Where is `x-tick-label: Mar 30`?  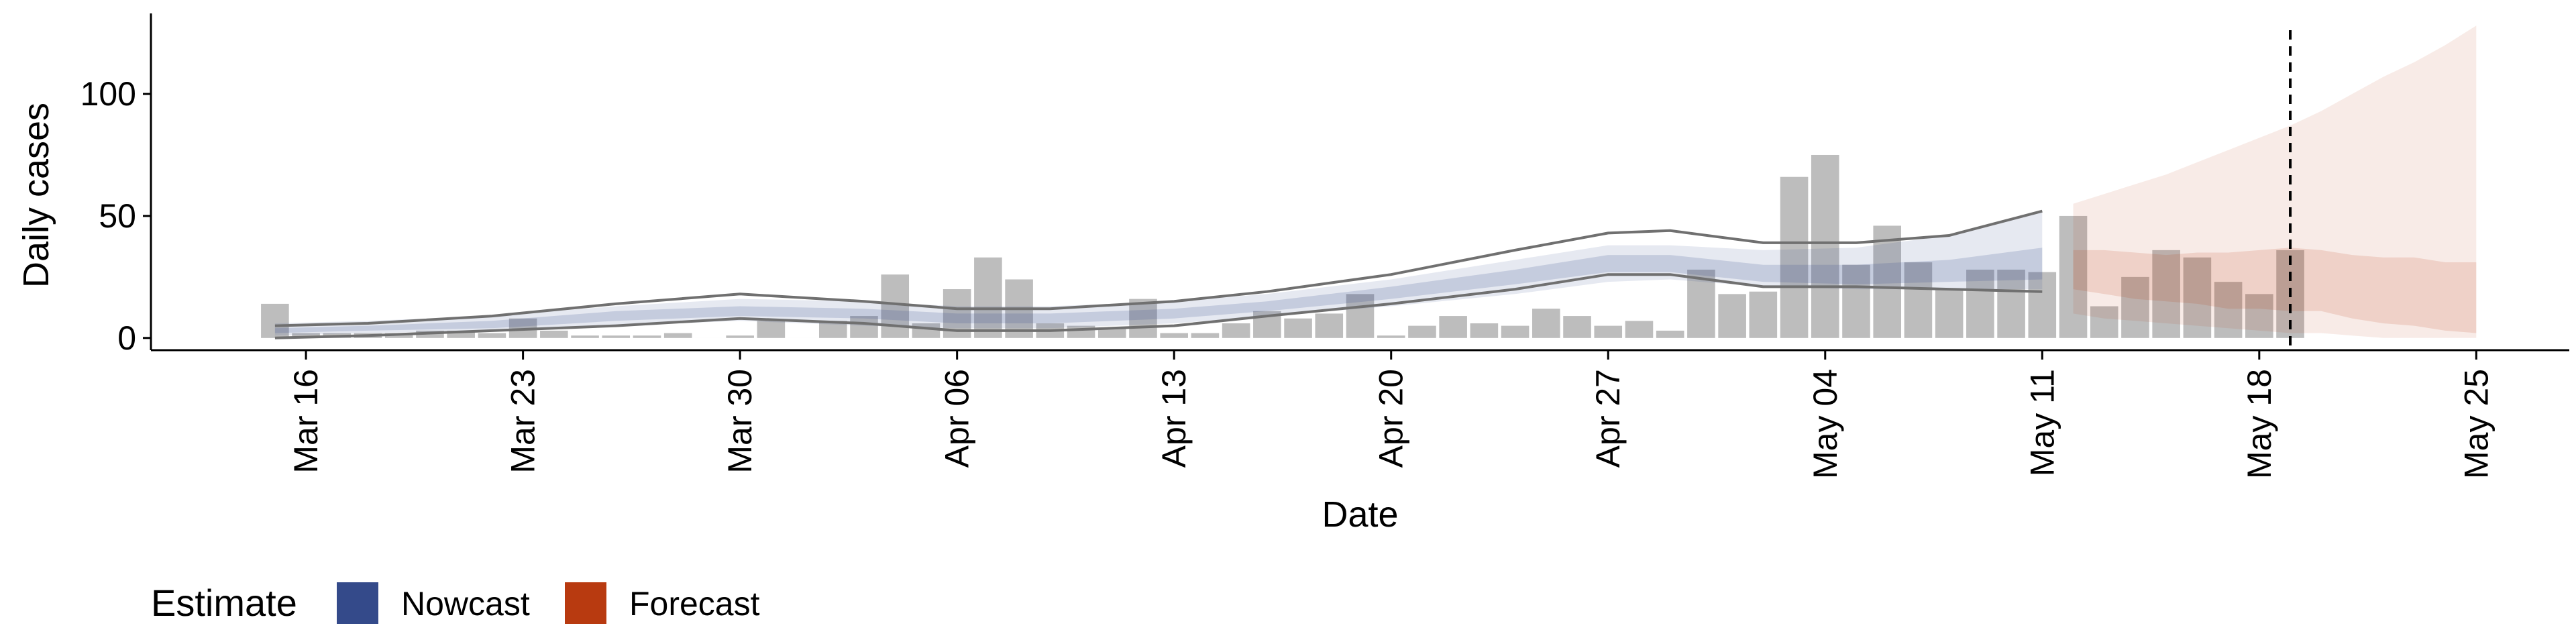
x-tick-label: Mar 30 is located at coordinates (740, 421).